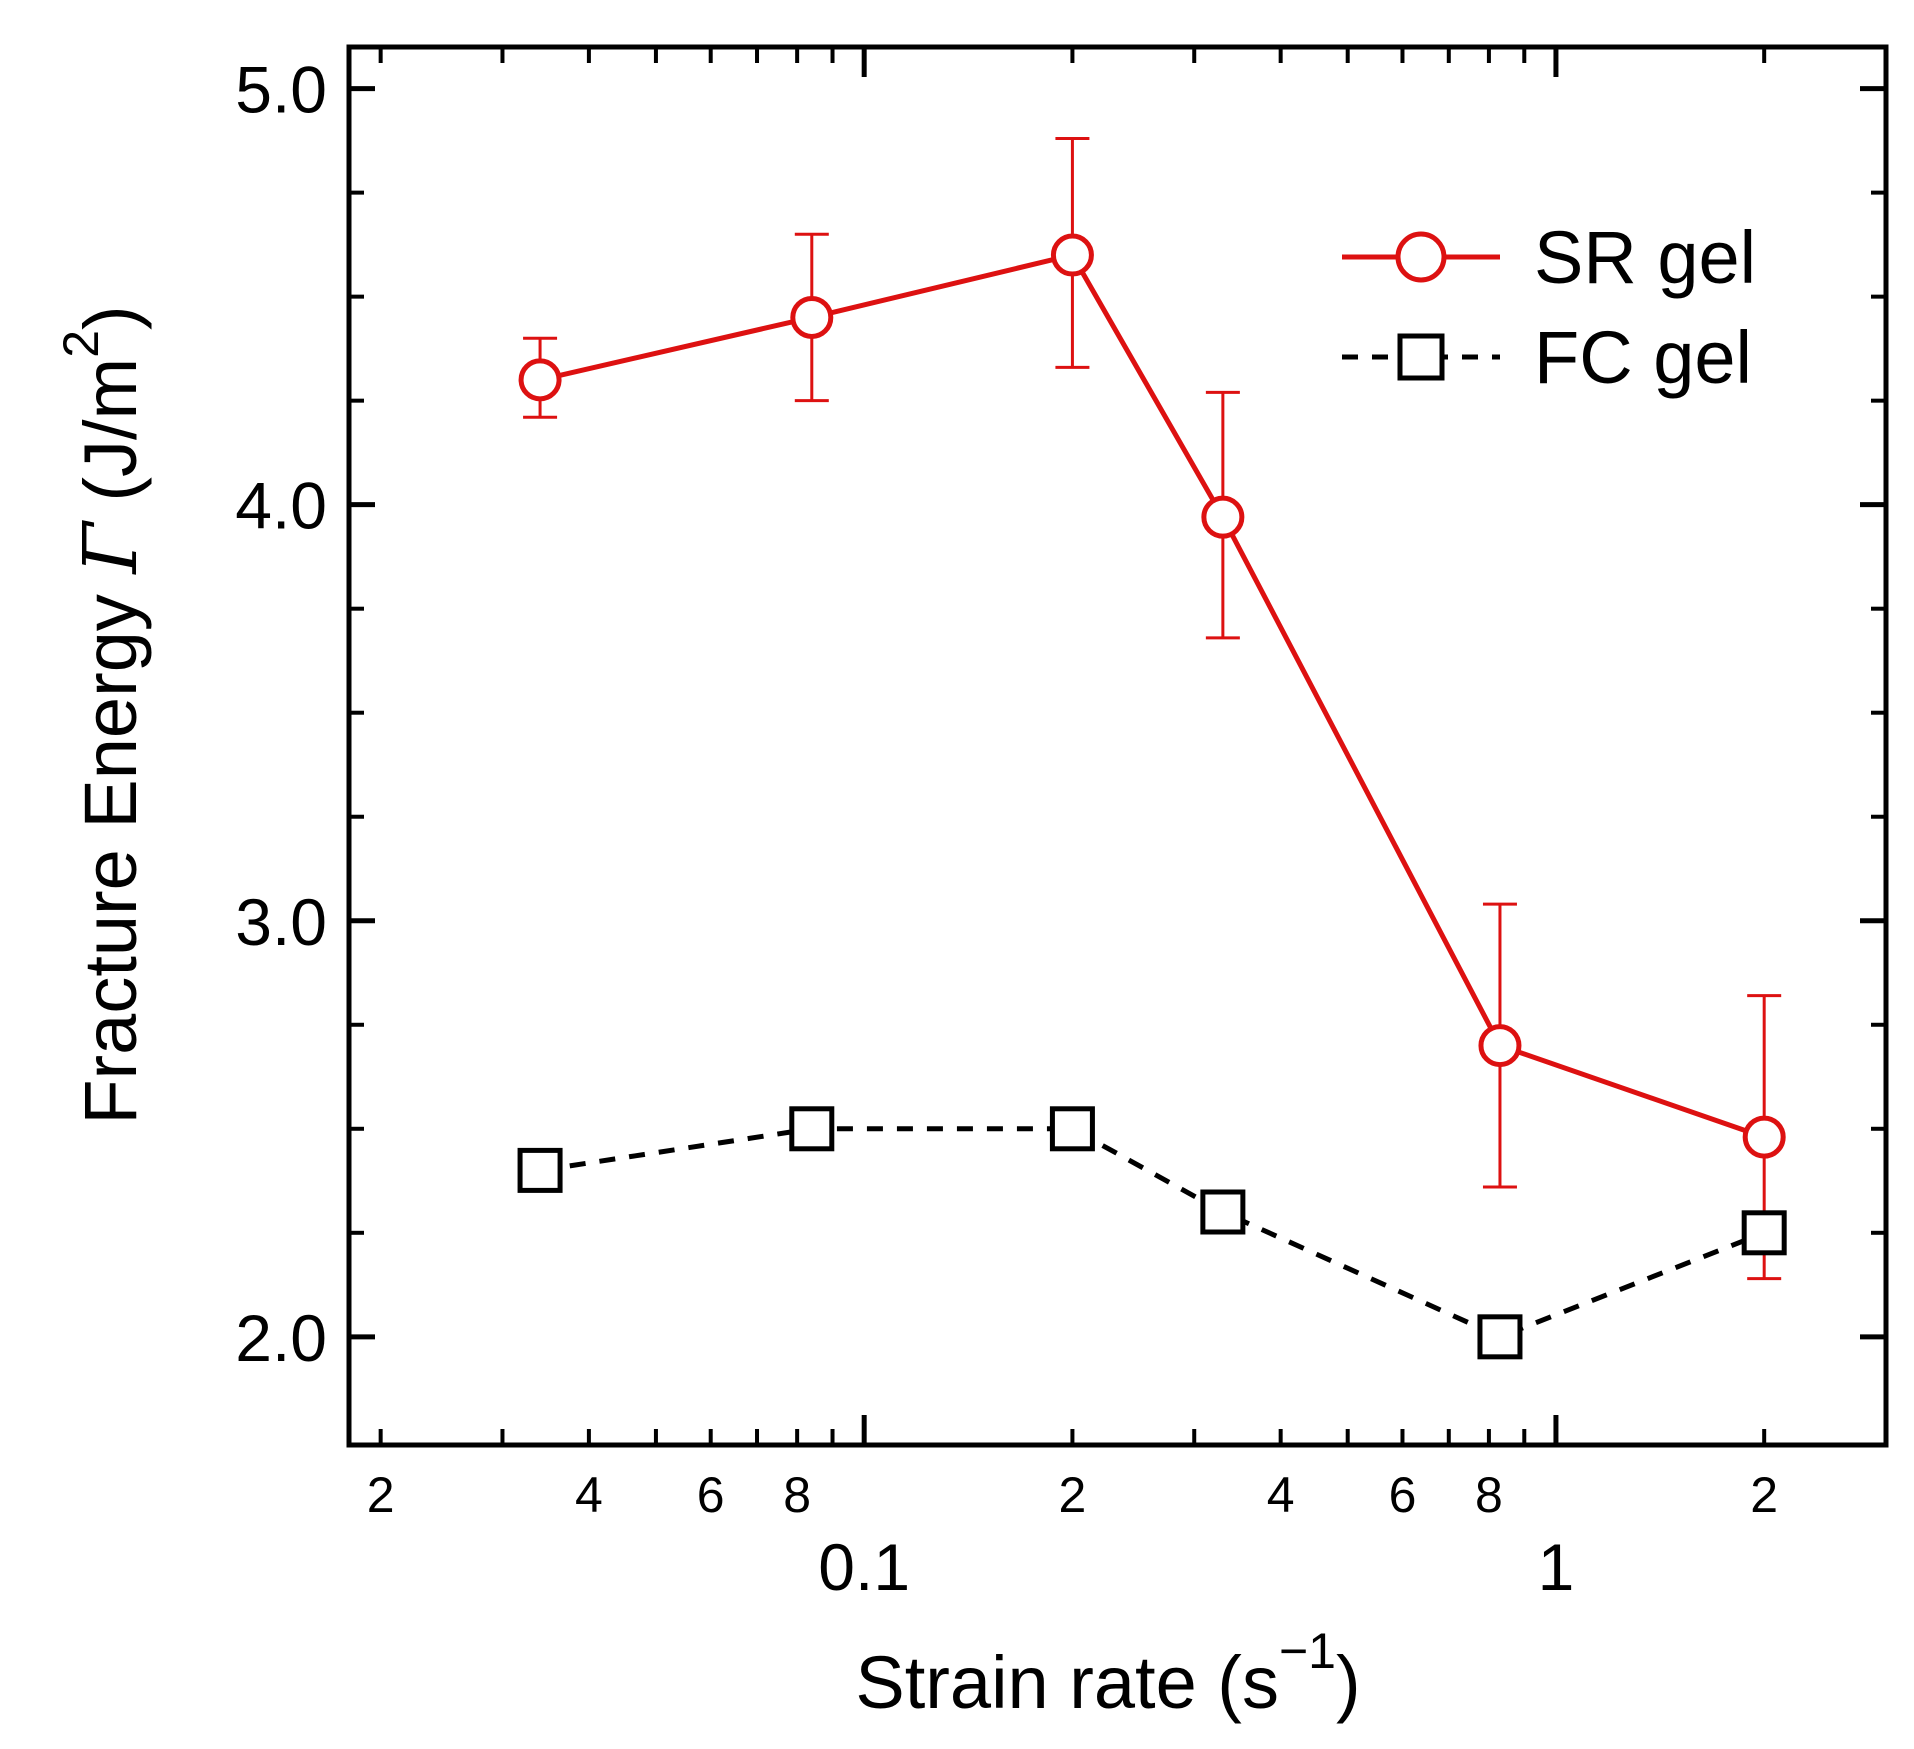 The height and width of the screenshot is (1749, 1914). Describe the element at coordinates (1152, 1233) in the screenshot. I see `fc-gel-line` at that location.